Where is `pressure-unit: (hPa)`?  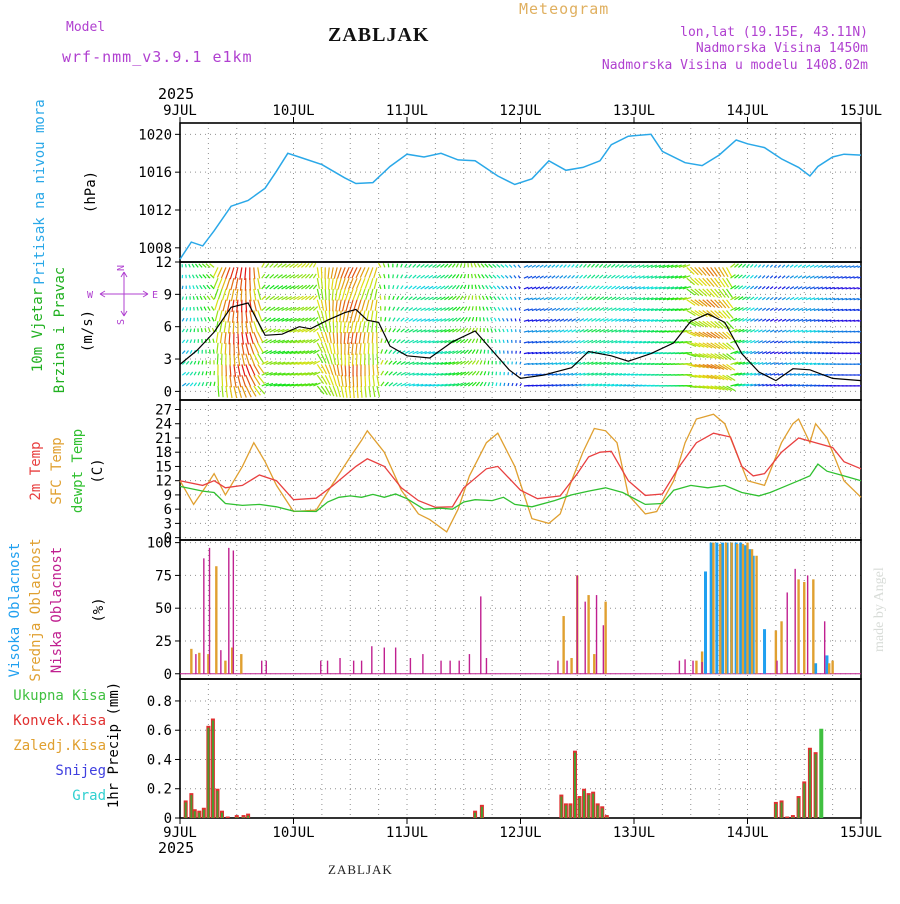
pressure-unit: (hPa) is located at coordinates (91, 192).